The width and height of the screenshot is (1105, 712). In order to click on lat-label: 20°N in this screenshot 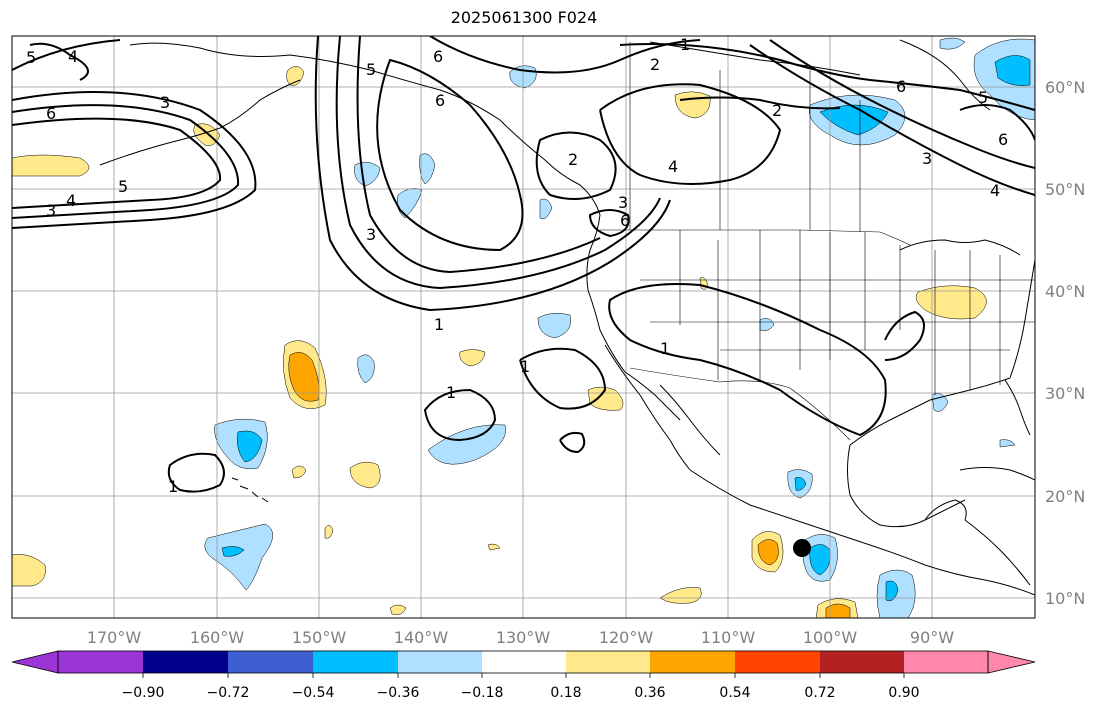, I will do `click(1065, 496)`.